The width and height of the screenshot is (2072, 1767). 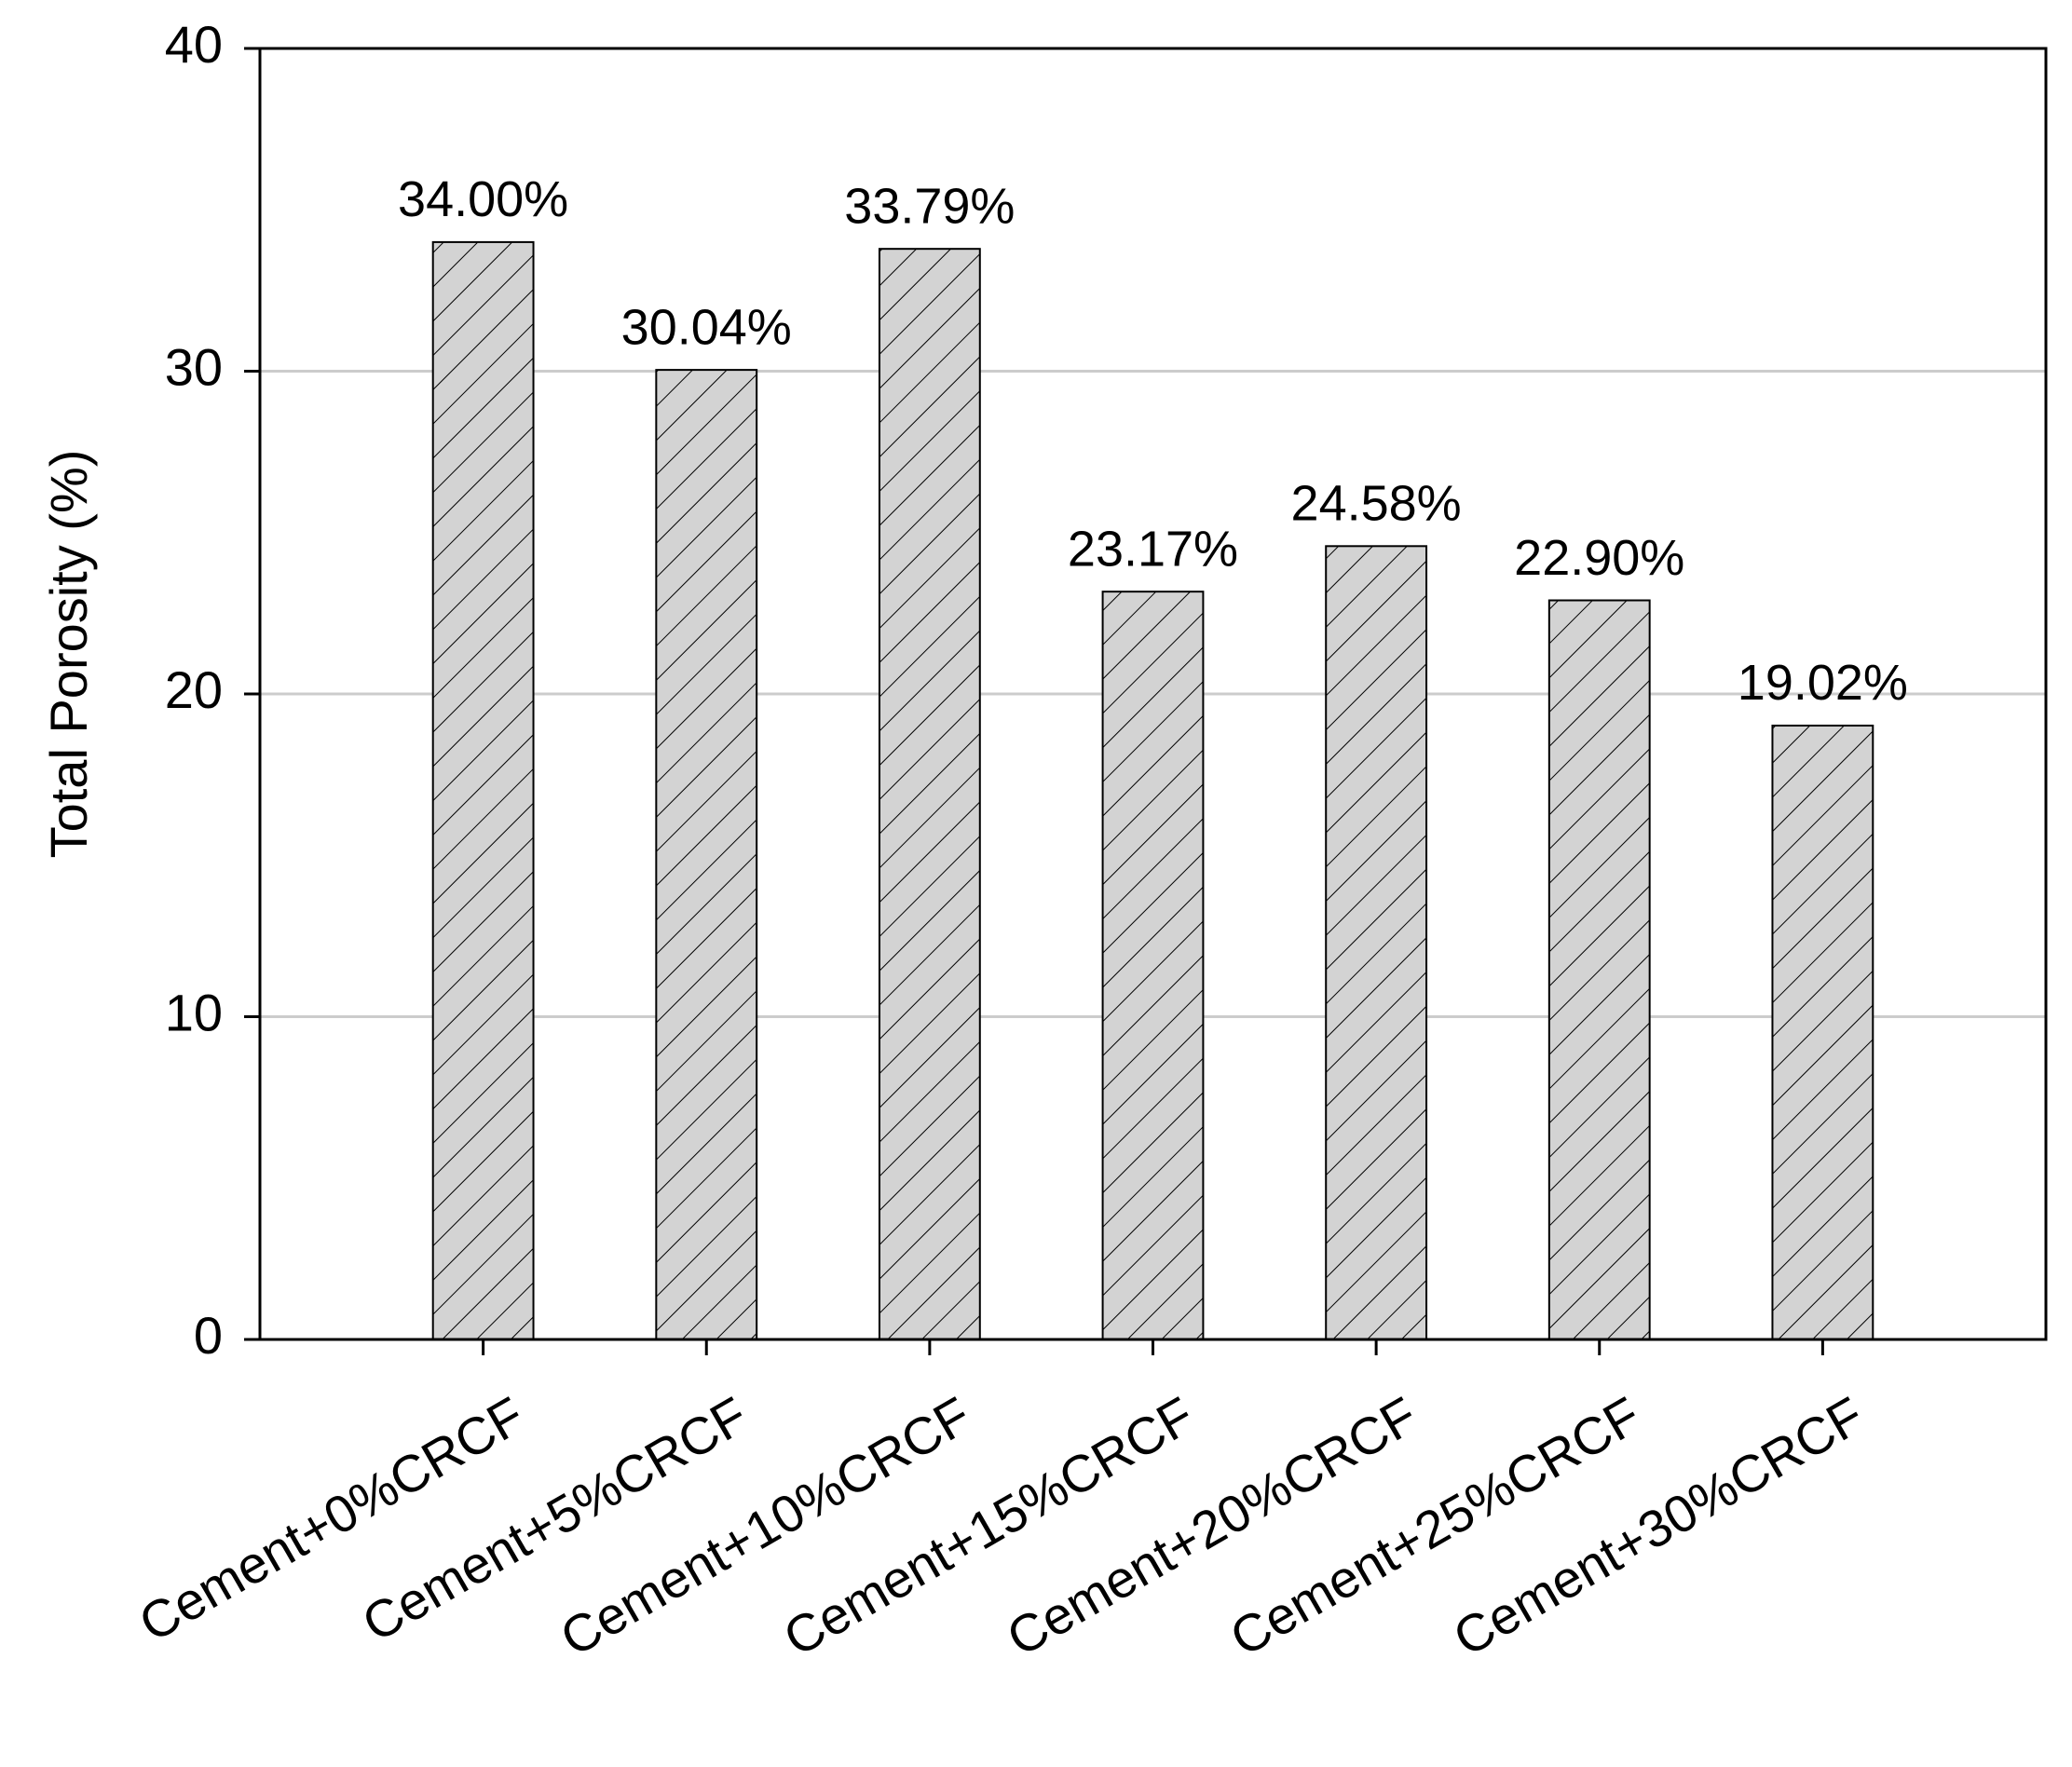 I want to click on value-label: 19.02%, so click(x=1823, y=683).